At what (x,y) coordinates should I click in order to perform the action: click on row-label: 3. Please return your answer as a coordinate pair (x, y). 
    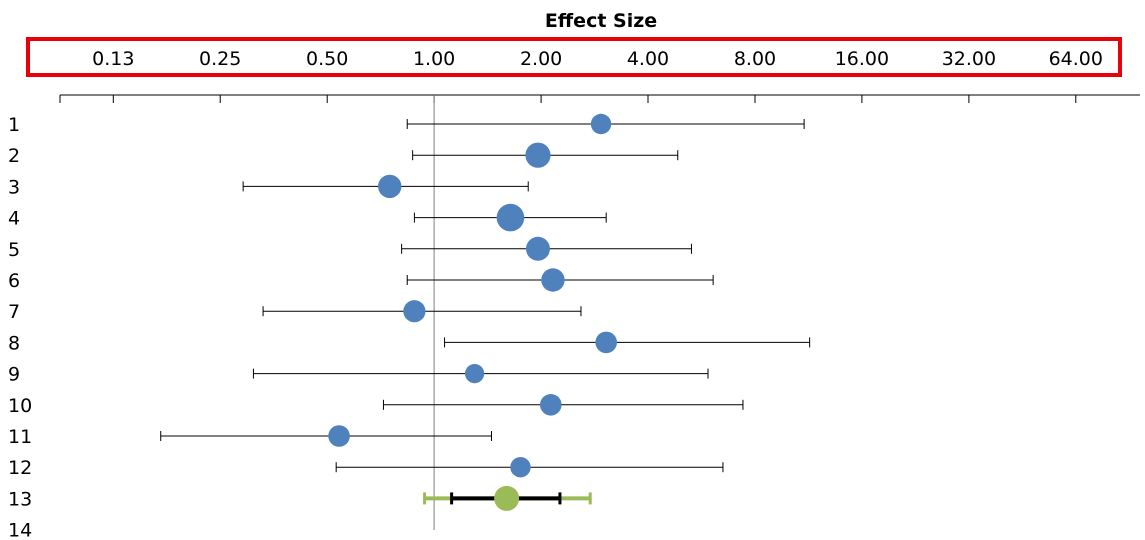
    Looking at the image, I should click on (14, 187).